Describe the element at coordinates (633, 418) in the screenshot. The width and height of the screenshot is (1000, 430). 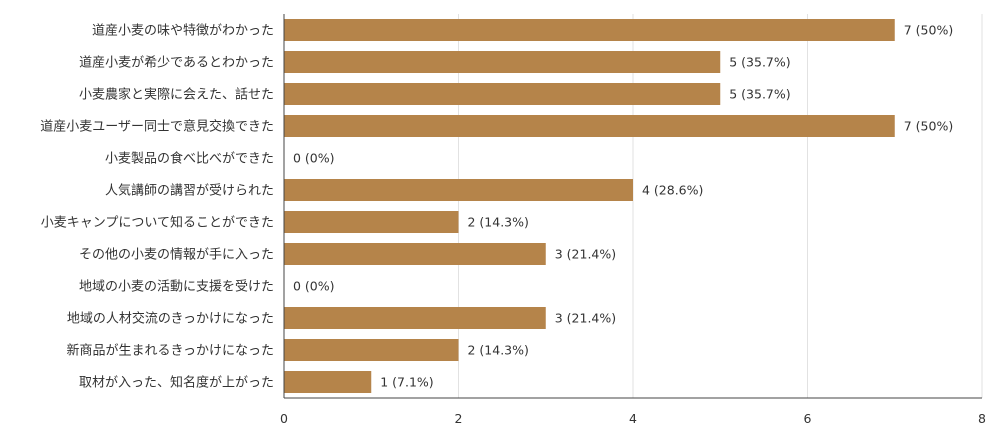
I see `x-tick-label: 4` at that location.